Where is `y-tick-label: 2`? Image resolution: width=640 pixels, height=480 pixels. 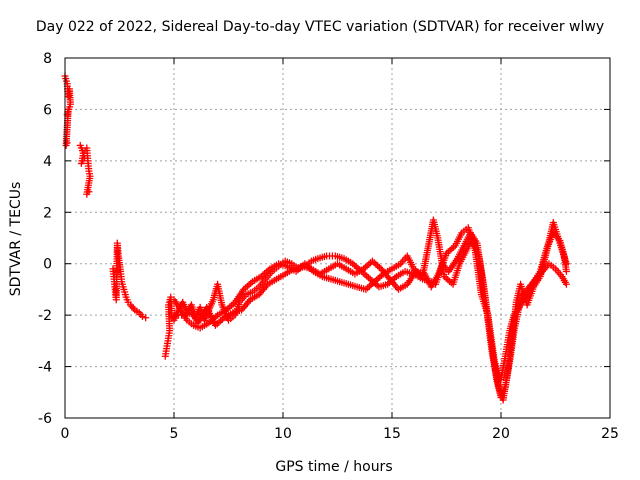 y-tick-label: 2 is located at coordinates (47, 213).